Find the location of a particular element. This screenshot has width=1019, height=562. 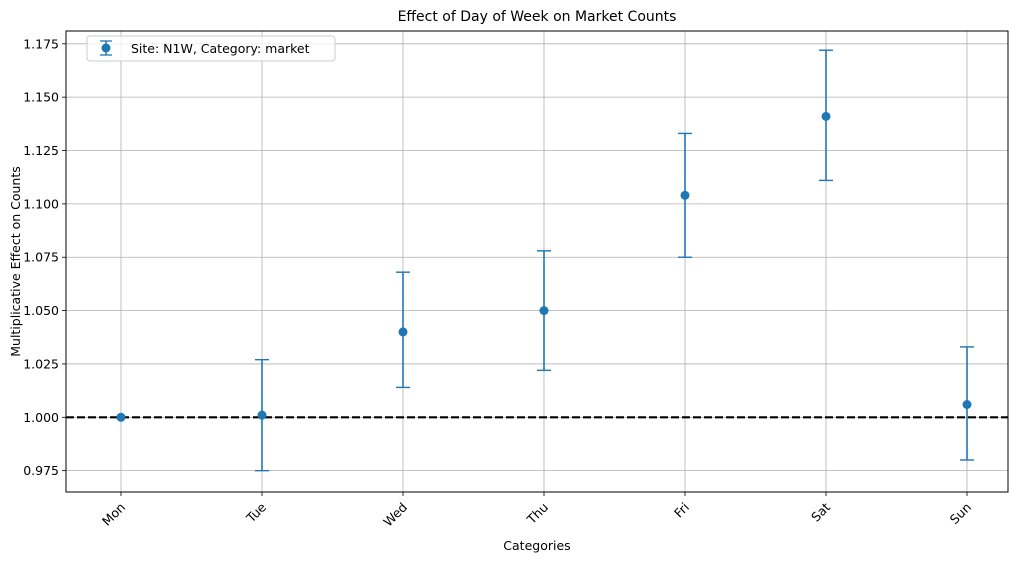

y-tick-label: 1.100 is located at coordinates (41, 203).